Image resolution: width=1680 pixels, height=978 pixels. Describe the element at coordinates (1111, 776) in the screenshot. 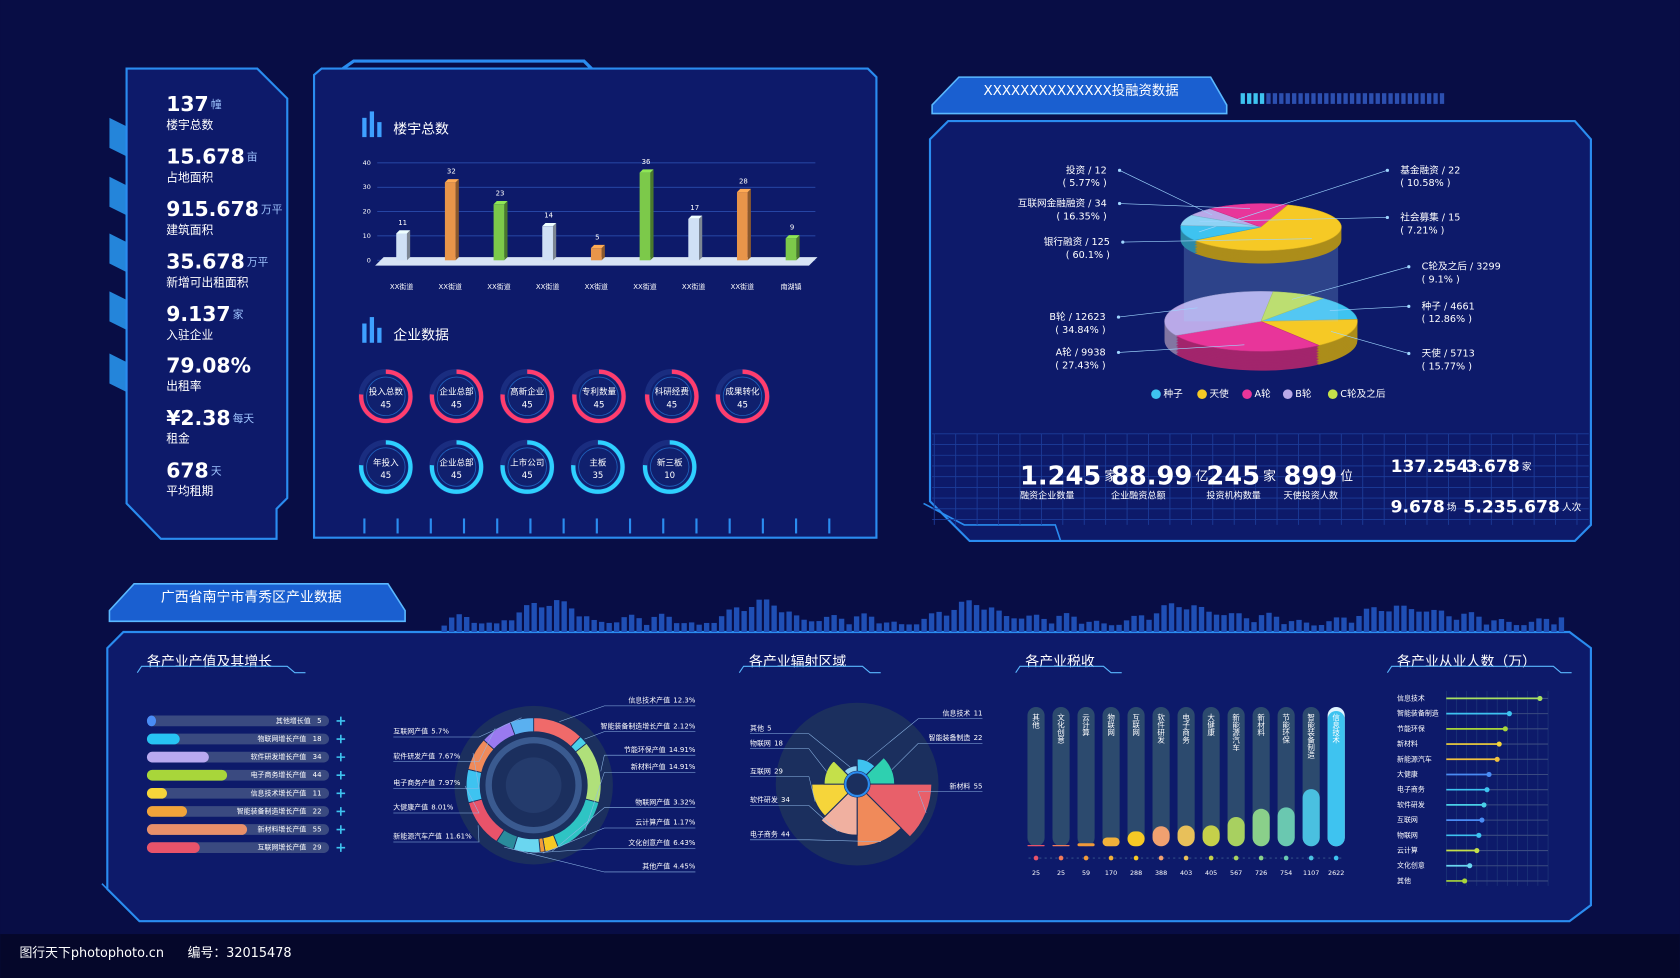

I see `capsule-track` at that location.